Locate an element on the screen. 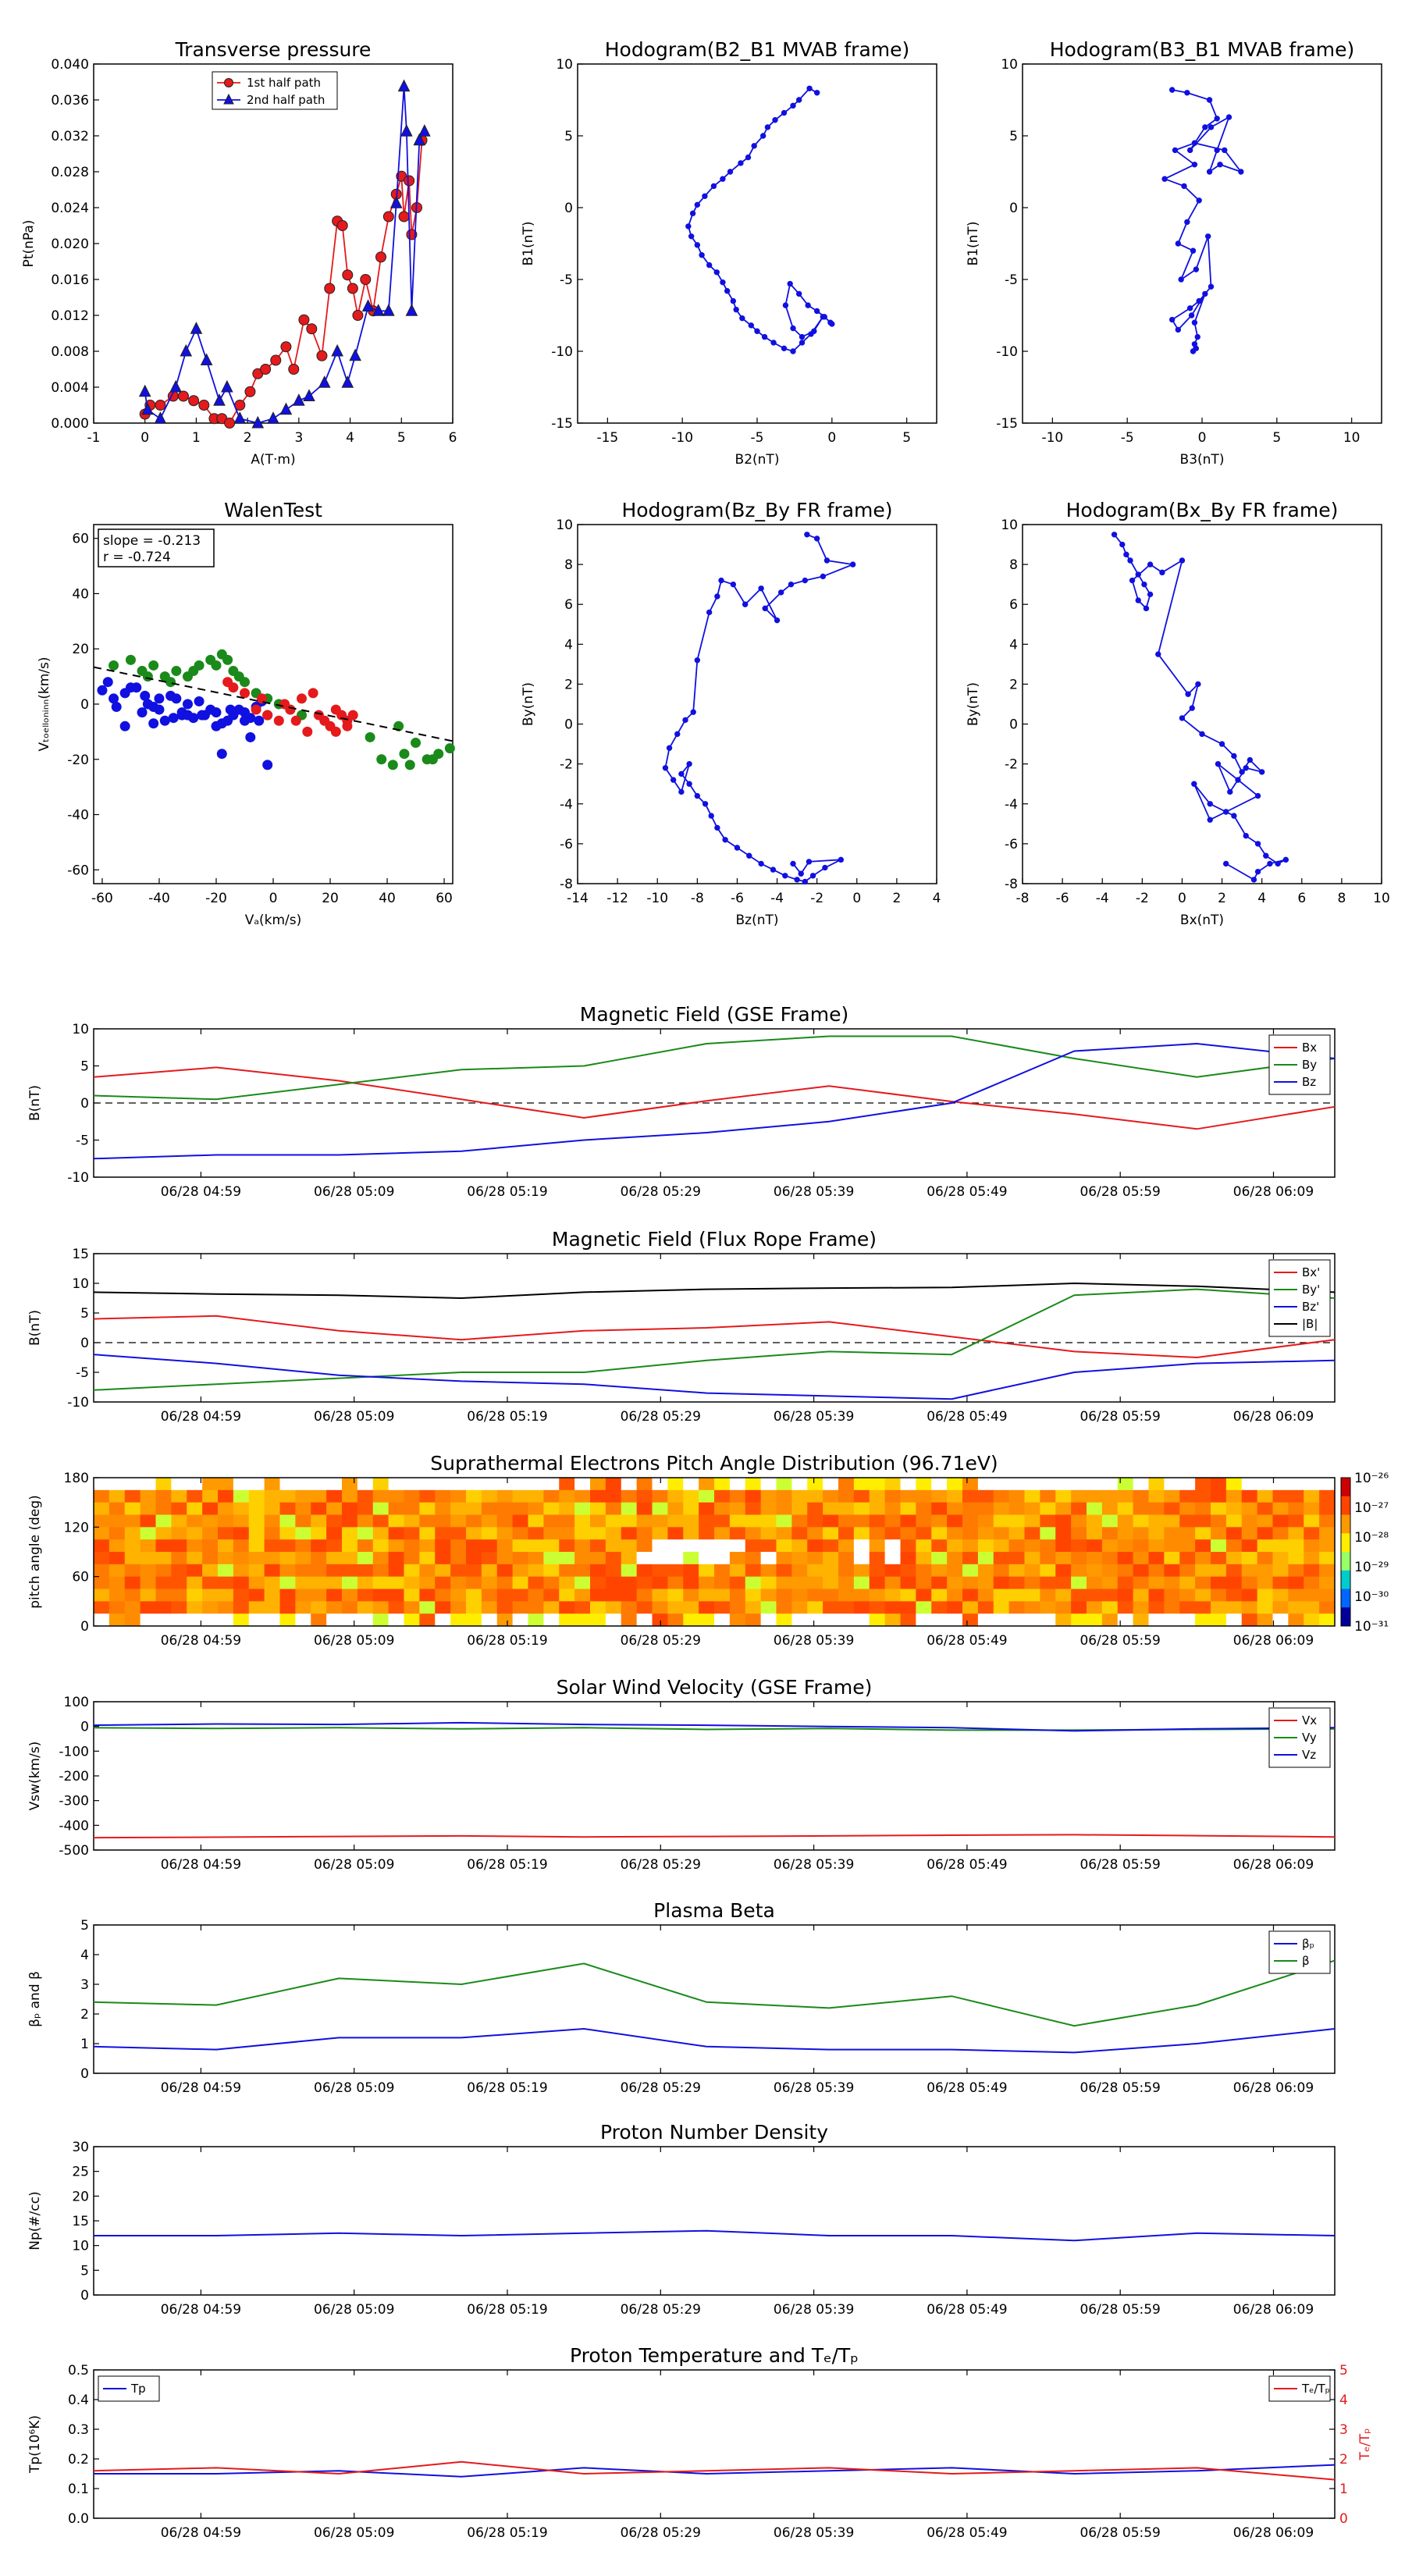 This screenshot has height=2576, width=1405. vsw-xtick-label: 06/28 06:09 is located at coordinates (1274, 1865).